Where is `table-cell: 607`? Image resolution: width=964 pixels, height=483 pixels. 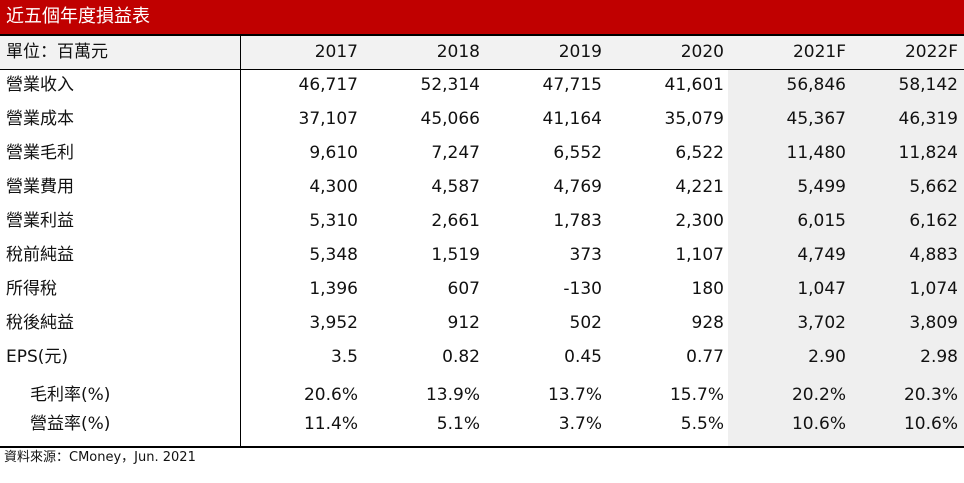
table-cell: 607 is located at coordinates (463, 289).